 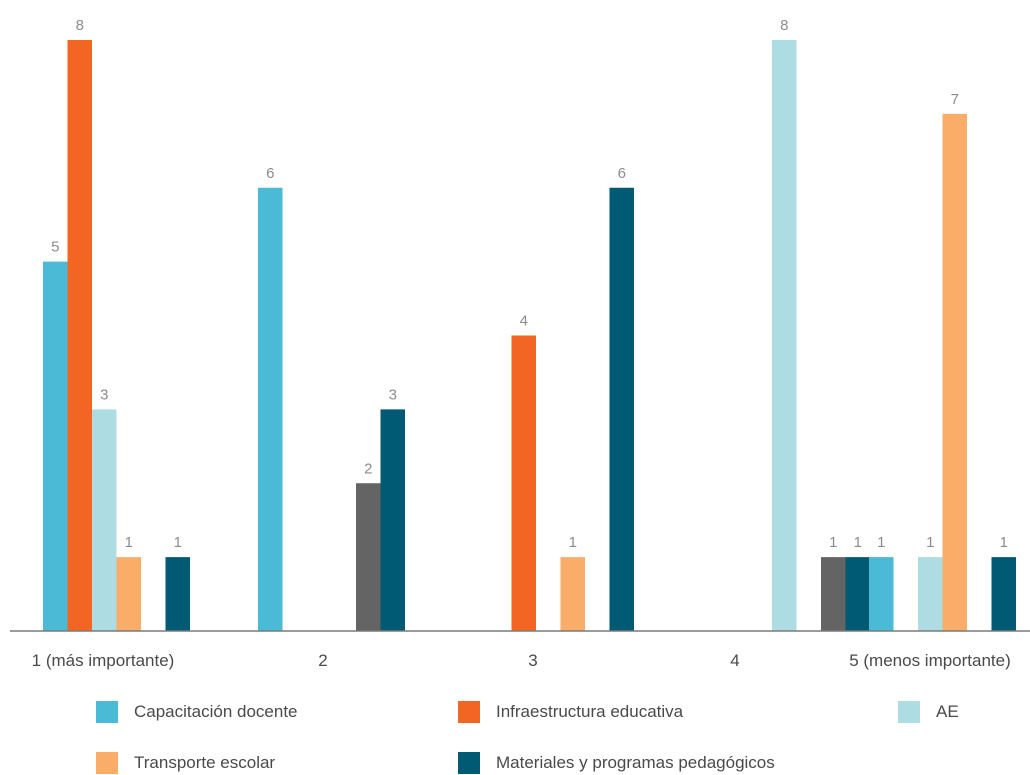 I want to click on category-label: 2, so click(x=322, y=660).